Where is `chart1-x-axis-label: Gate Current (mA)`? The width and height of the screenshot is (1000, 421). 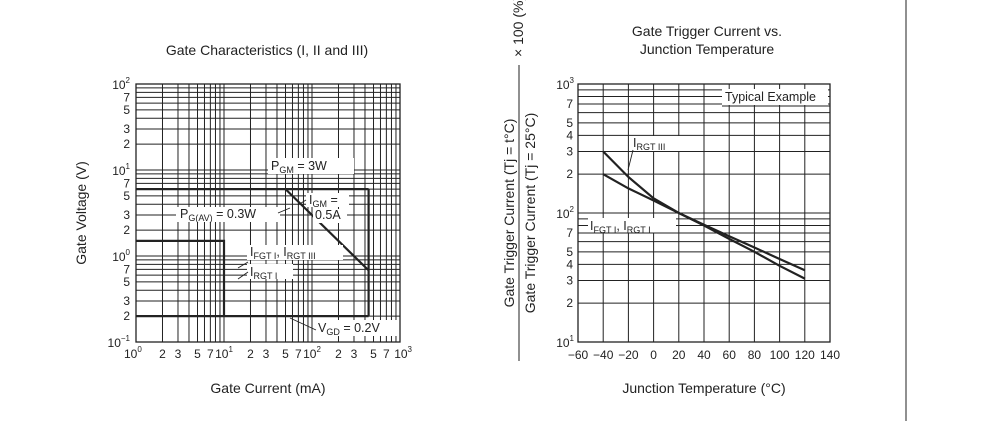 chart1-x-axis-label: Gate Current (mA) is located at coordinates (267, 388).